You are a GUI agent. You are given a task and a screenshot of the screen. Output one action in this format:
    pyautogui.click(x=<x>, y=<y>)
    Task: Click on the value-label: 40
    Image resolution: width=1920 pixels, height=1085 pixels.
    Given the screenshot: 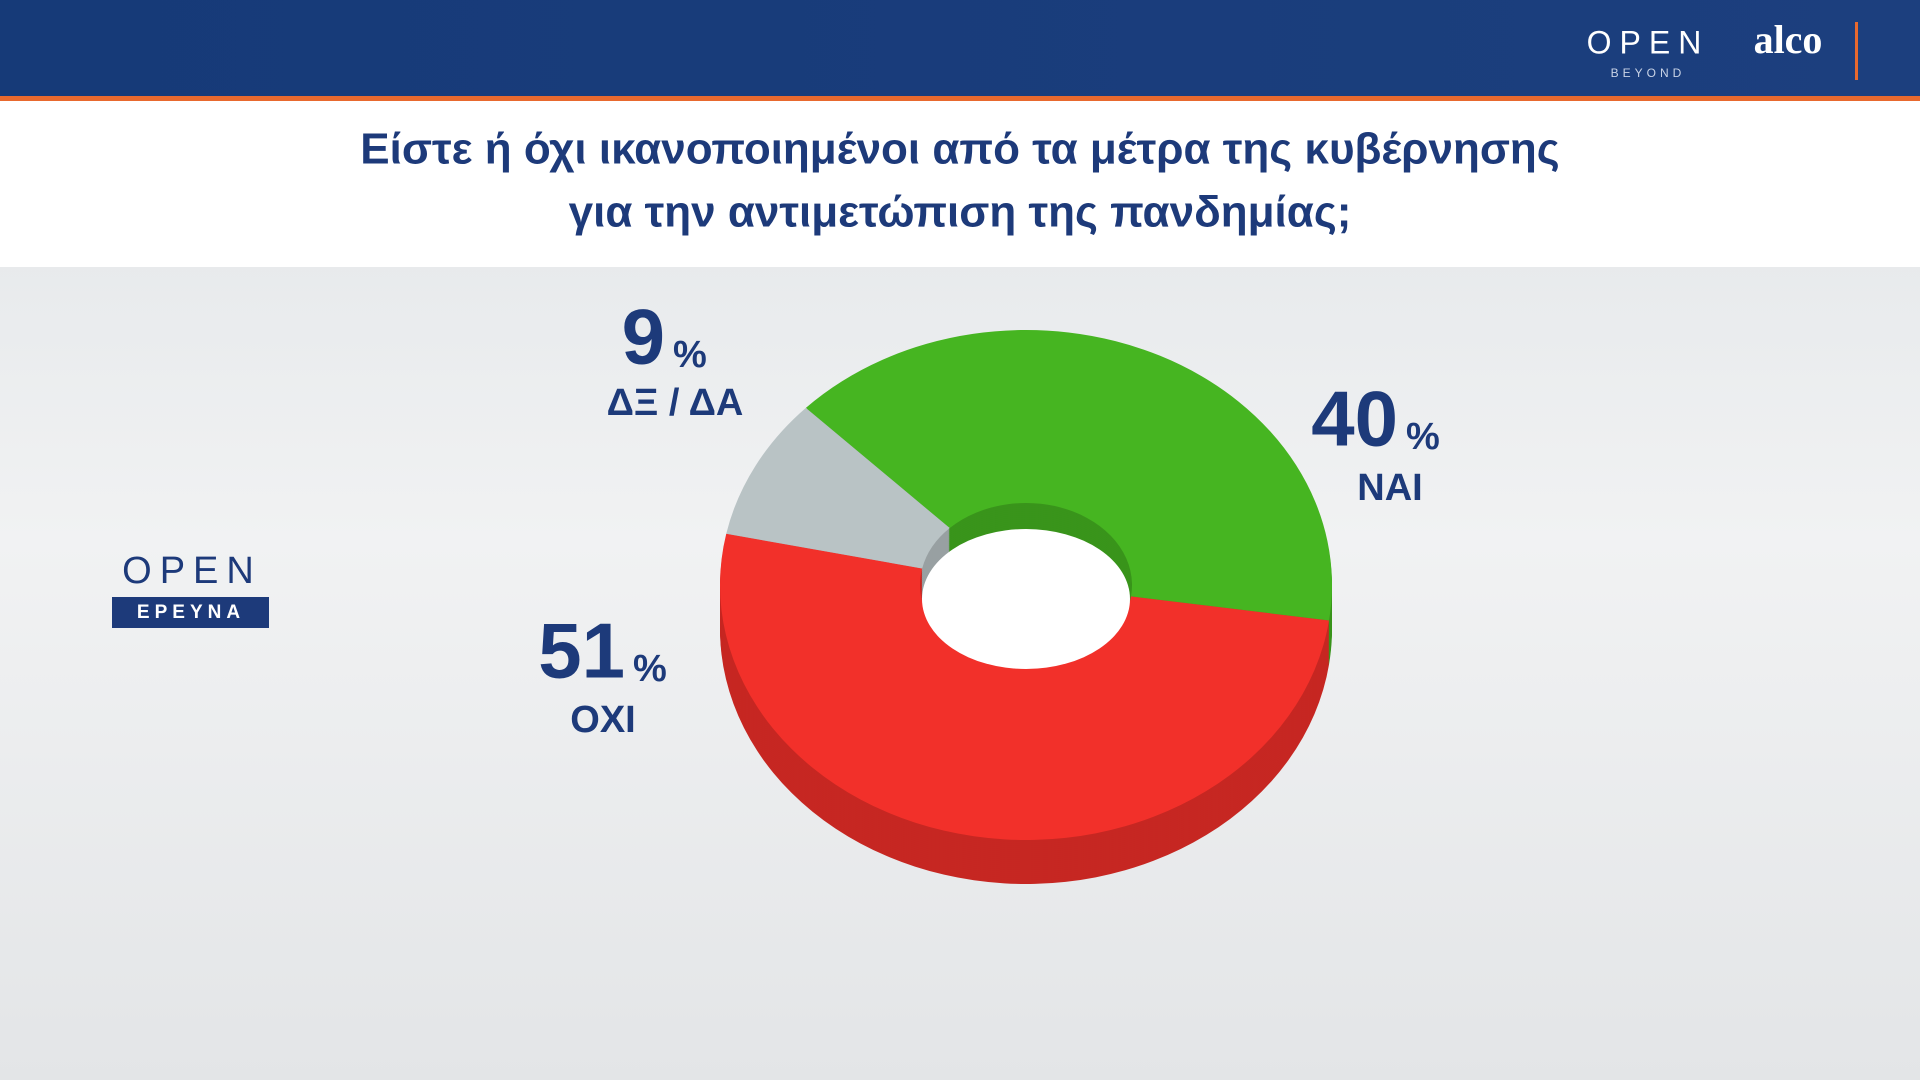 What is the action you would take?
    pyautogui.click(x=1354, y=419)
    